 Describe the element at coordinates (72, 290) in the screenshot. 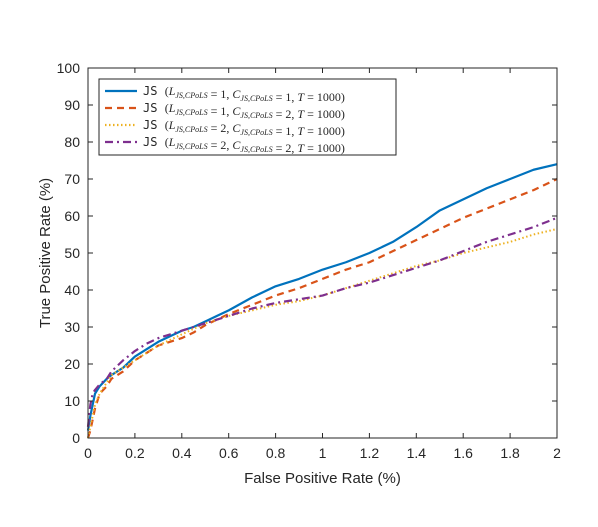

I see `y-tick-label: 40` at that location.